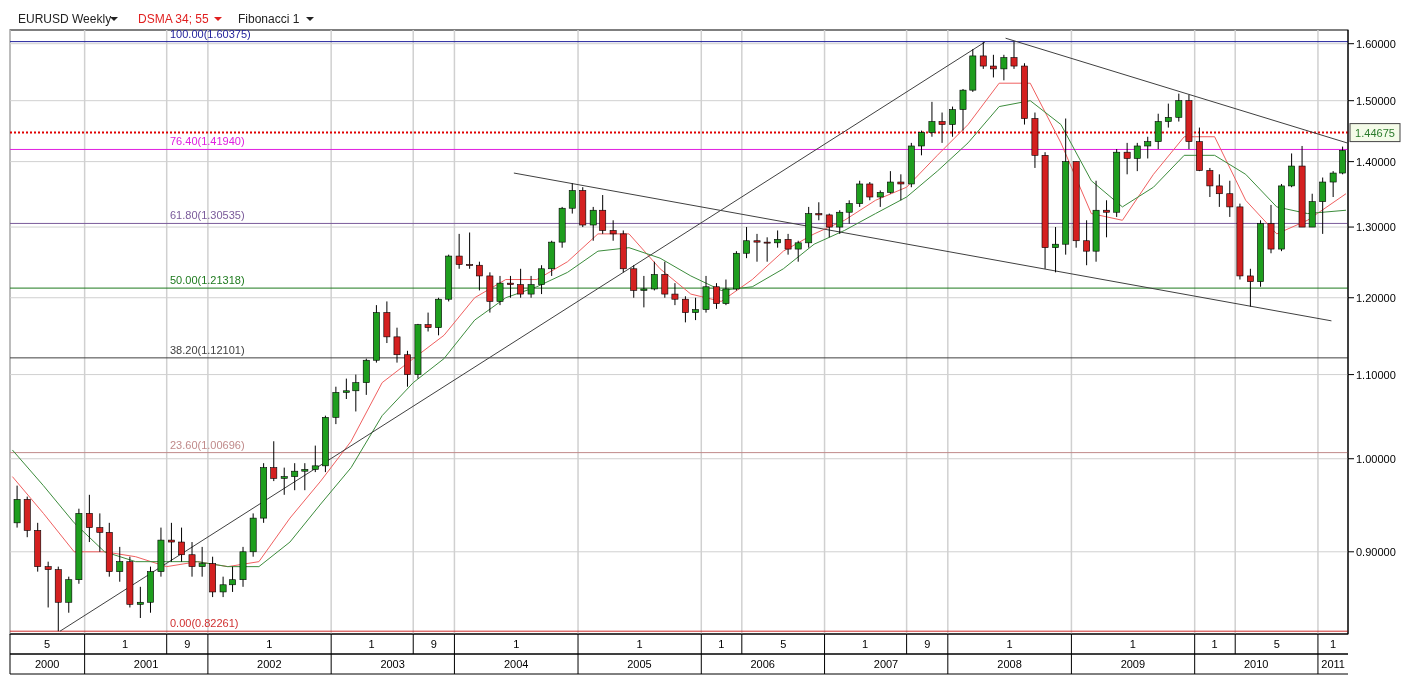 The image size is (1412, 684). What do you see at coordinates (207, 444) in the screenshot?
I see `ref-line-label: 23.60(1.00696)` at bounding box center [207, 444].